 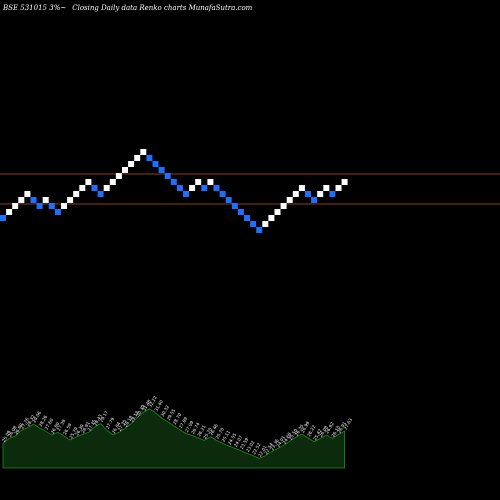 What do you see at coordinates (195, 428) in the screenshot?
I see `value-label-32: 26.74` at bounding box center [195, 428].